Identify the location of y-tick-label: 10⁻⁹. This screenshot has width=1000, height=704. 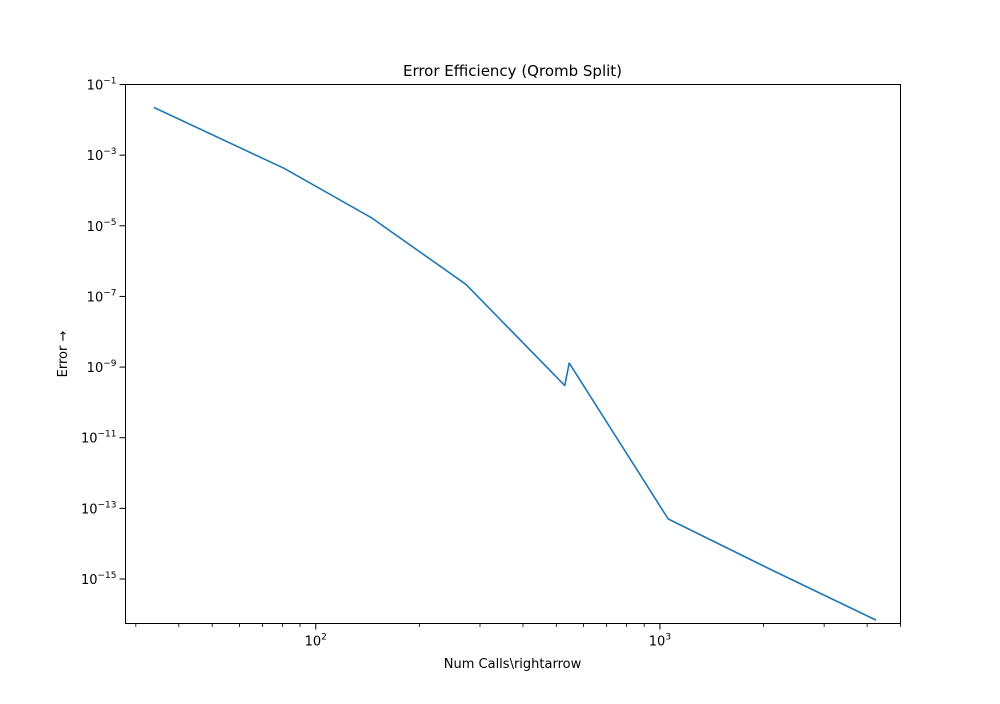
(102, 367).